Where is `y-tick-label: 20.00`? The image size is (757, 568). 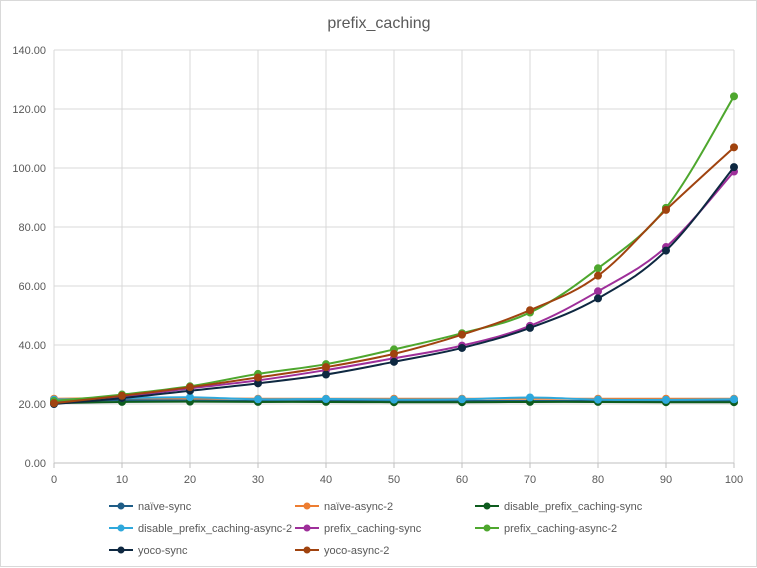 y-tick-label: 20.00 is located at coordinates (32, 405).